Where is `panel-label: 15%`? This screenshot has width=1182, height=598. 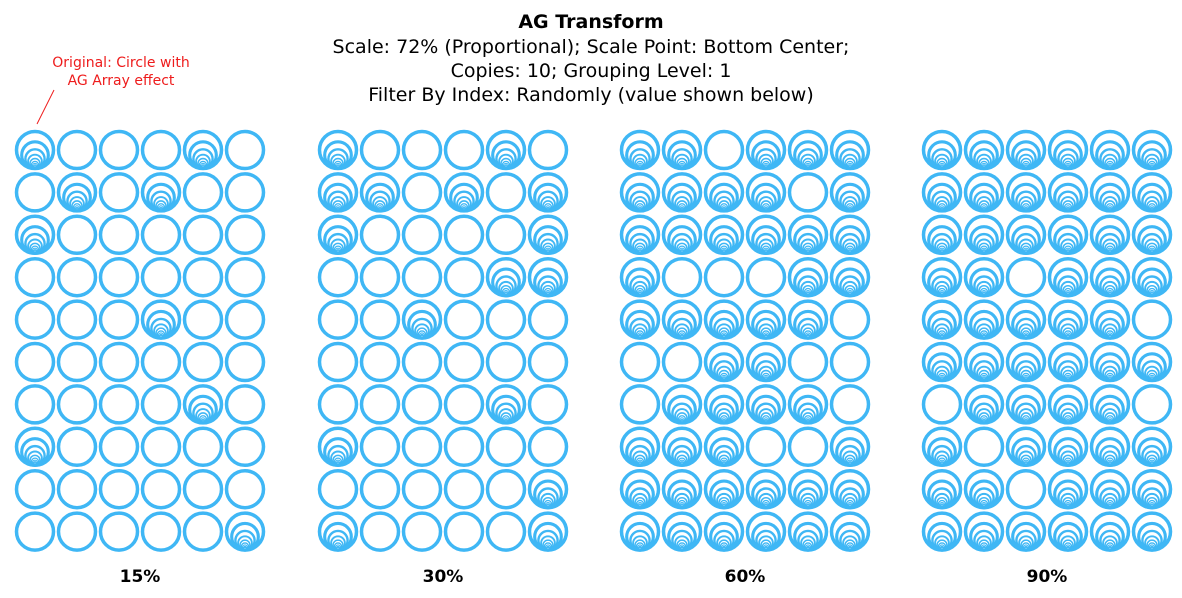
panel-label: 15% is located at coordinates (140, 577).